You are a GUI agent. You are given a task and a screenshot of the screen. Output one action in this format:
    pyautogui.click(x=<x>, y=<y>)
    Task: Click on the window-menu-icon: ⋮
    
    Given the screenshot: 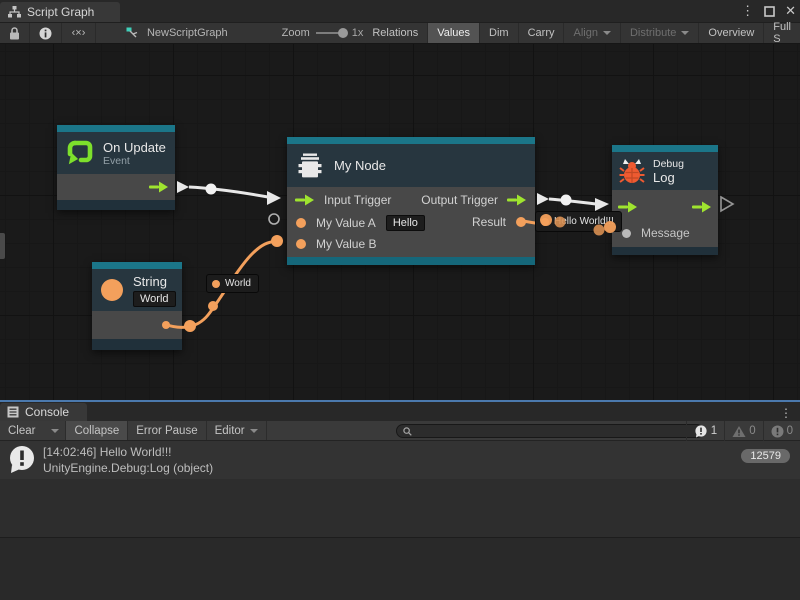 What is the action you would take?
    pyautogui.click(x=748, y=10)
    